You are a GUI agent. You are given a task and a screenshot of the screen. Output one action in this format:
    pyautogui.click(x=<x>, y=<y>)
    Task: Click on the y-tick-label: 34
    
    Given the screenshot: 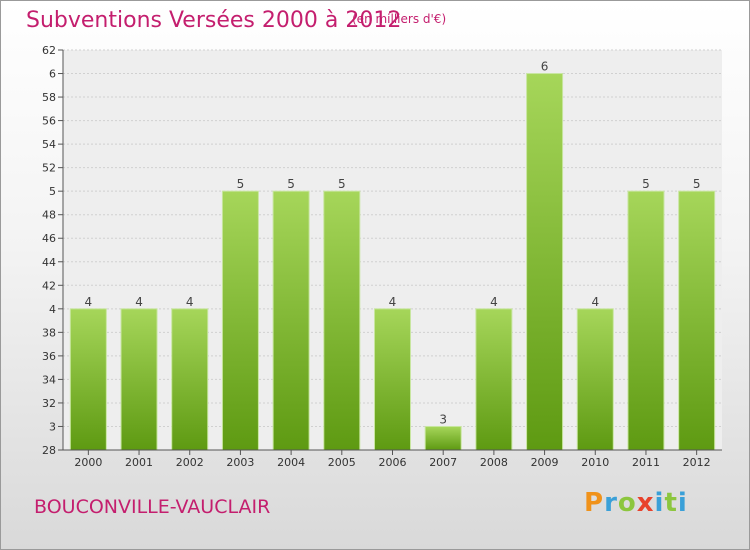 What is the action you would take?
    pyautogui.click(x=49, y=379)
    